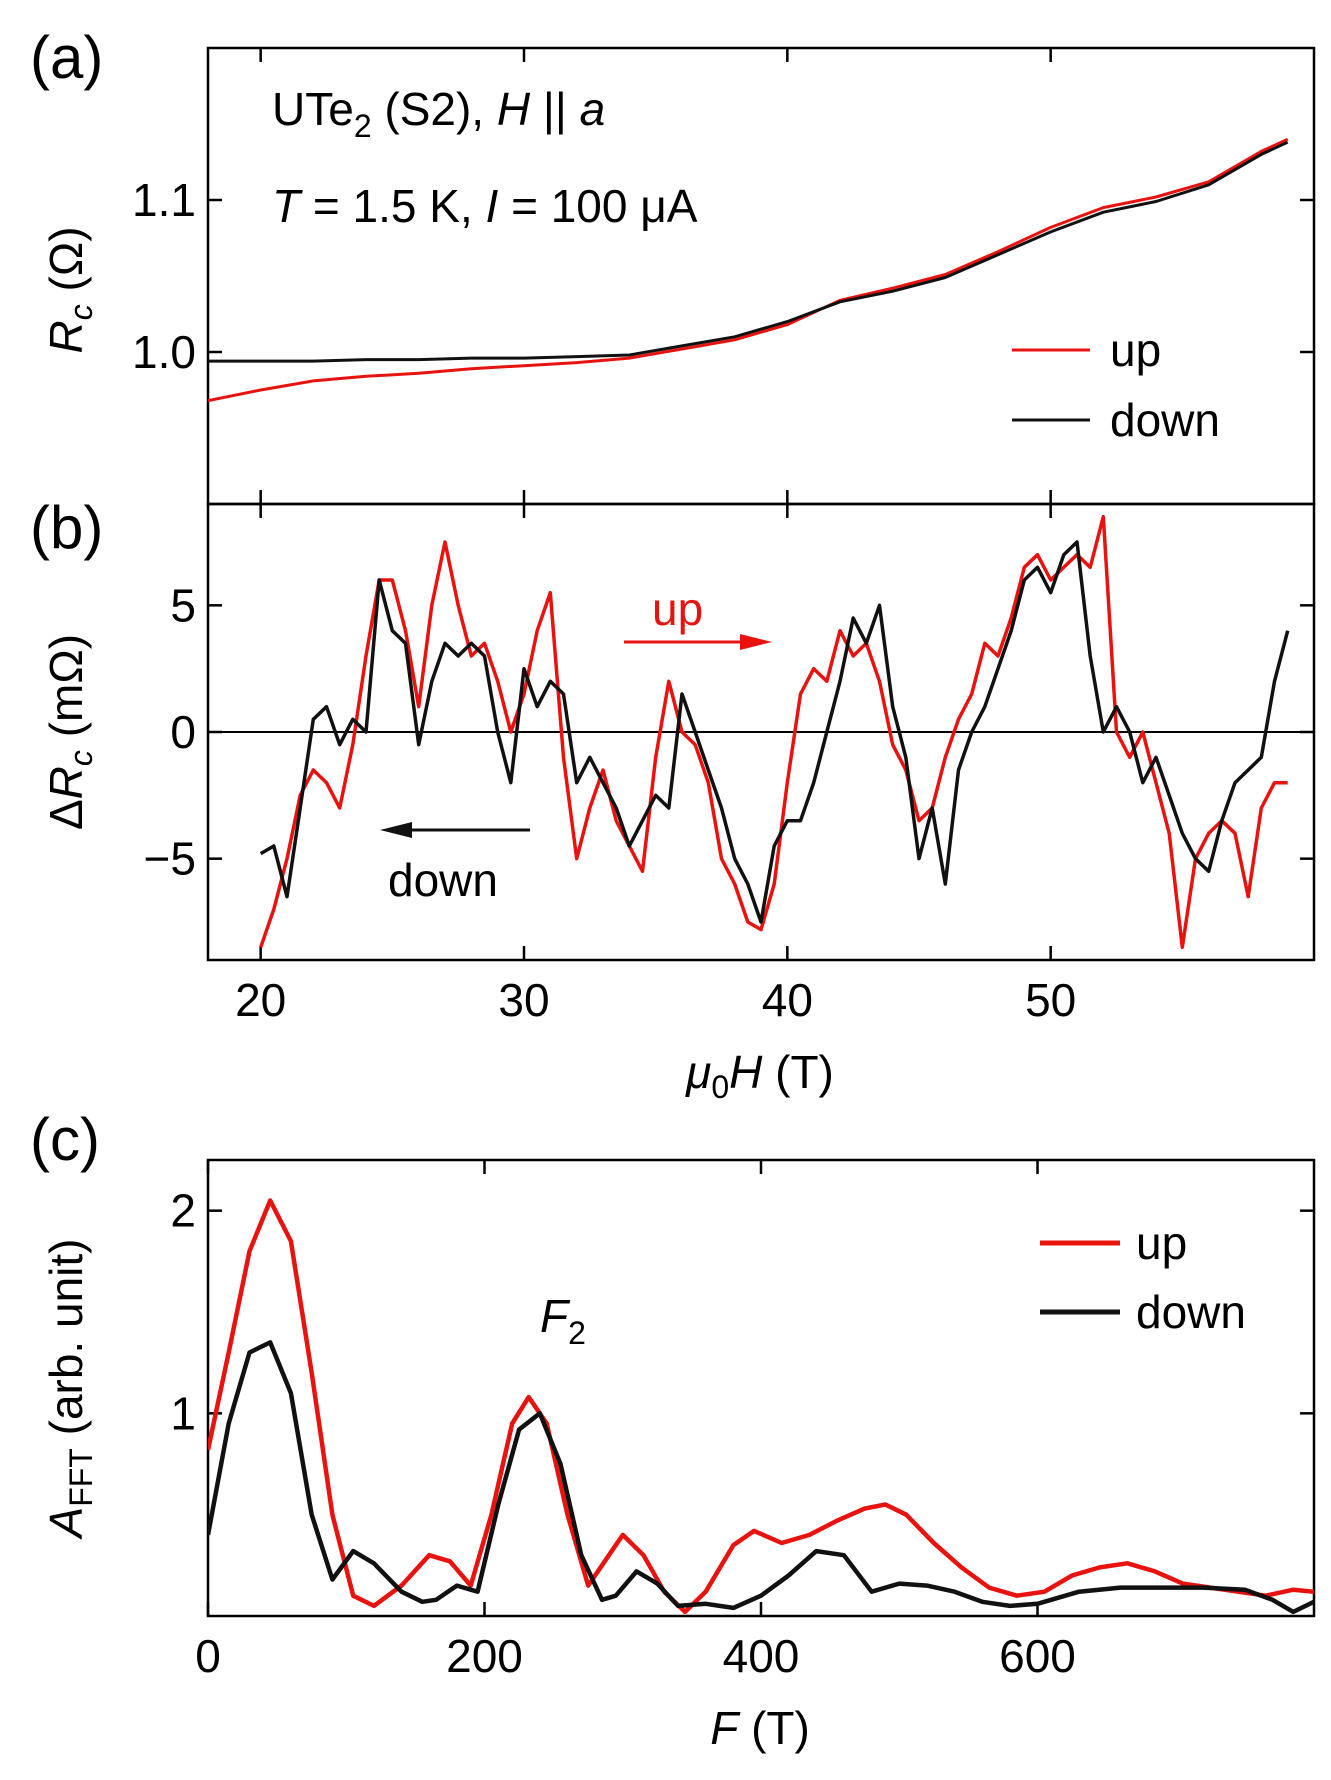 The image size is (1331, 1780). I want to click on xlabel-b-h: H, so click(746, 1072).